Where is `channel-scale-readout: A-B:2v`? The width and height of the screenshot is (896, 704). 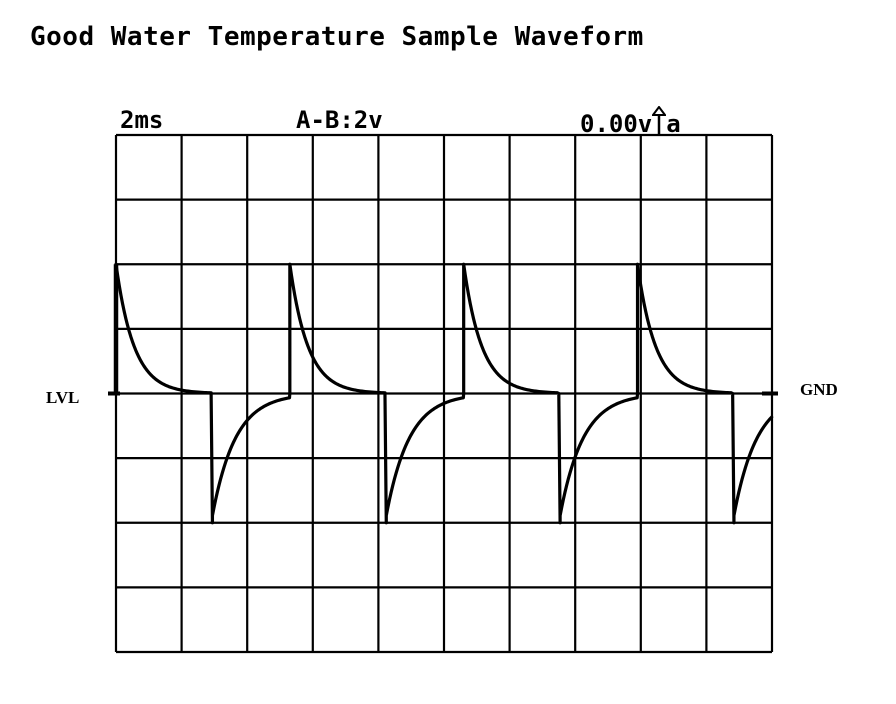 channel-scale-readout: A-B:2v is located at coordinates (339, 120).